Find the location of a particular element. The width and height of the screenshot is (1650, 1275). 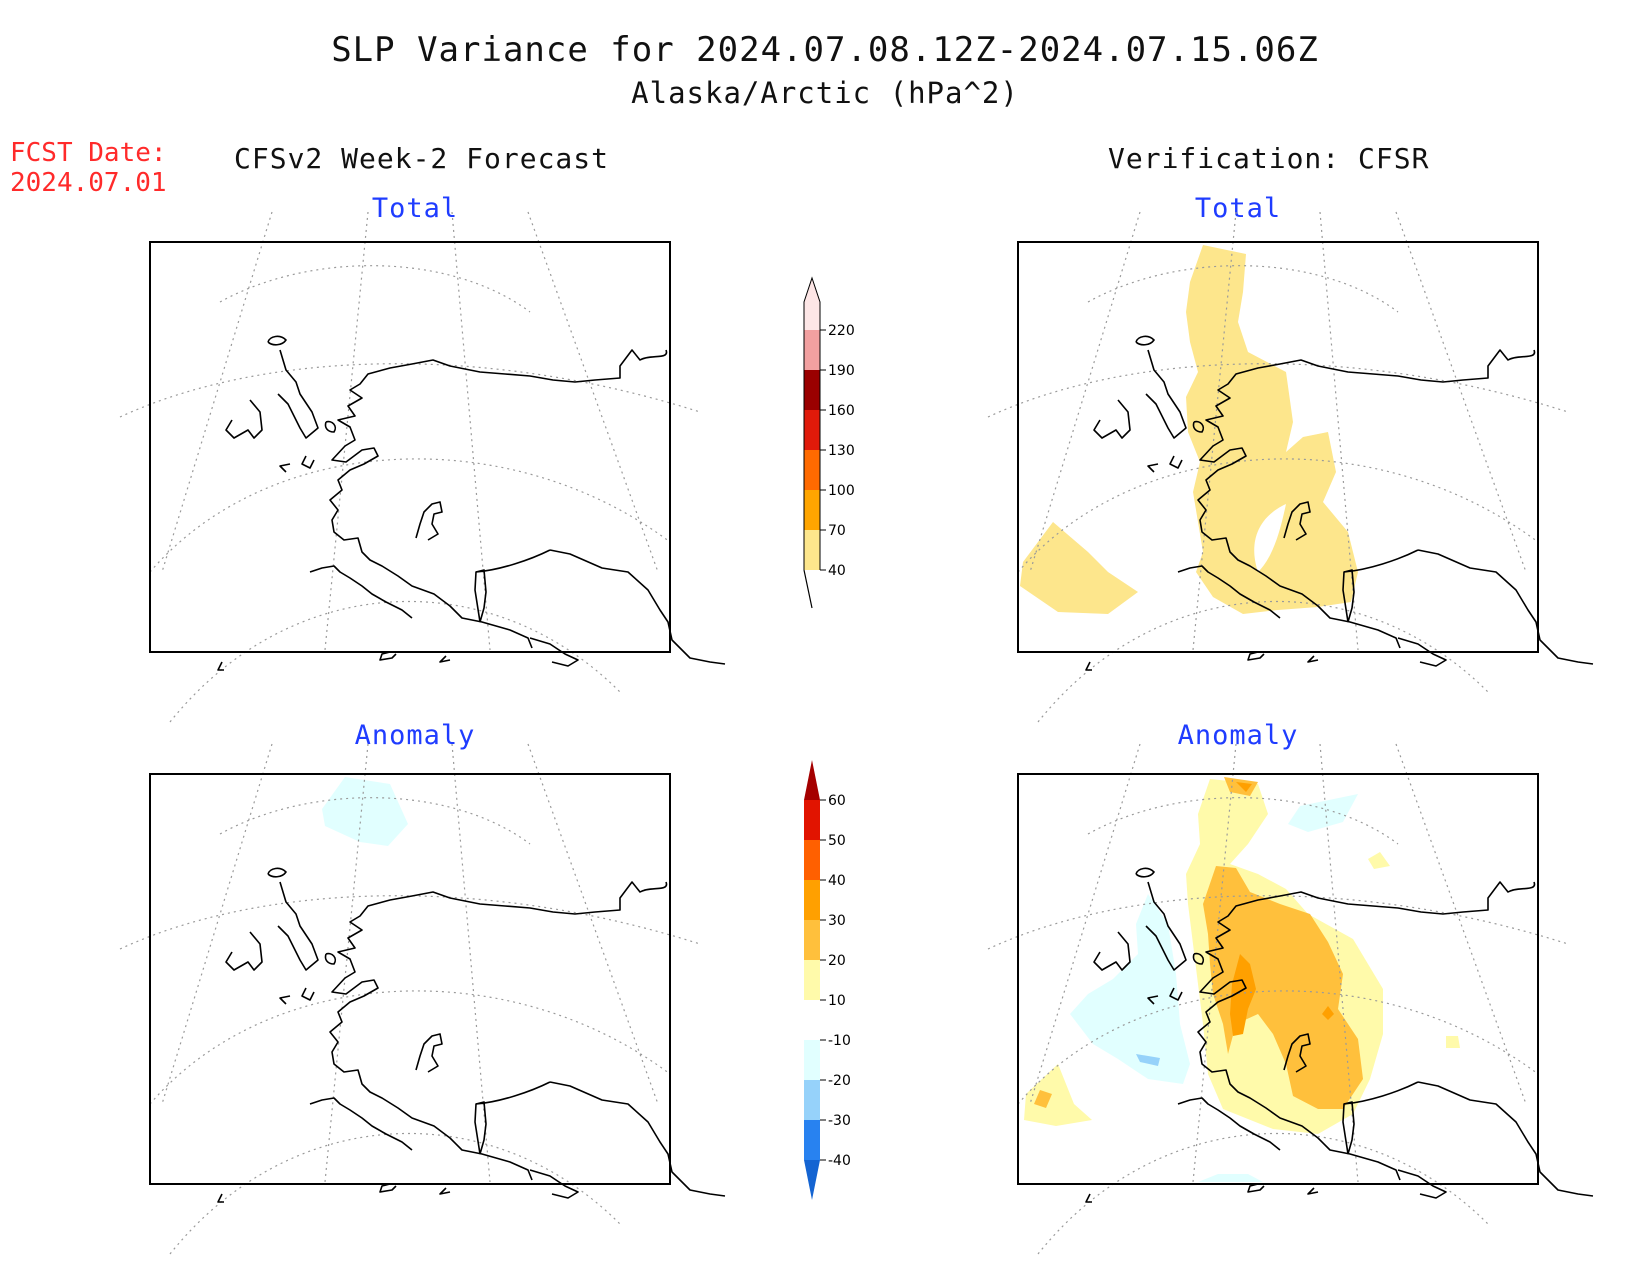

colorbar-total-tick-label: 130 is located at coordinates (841, 451).